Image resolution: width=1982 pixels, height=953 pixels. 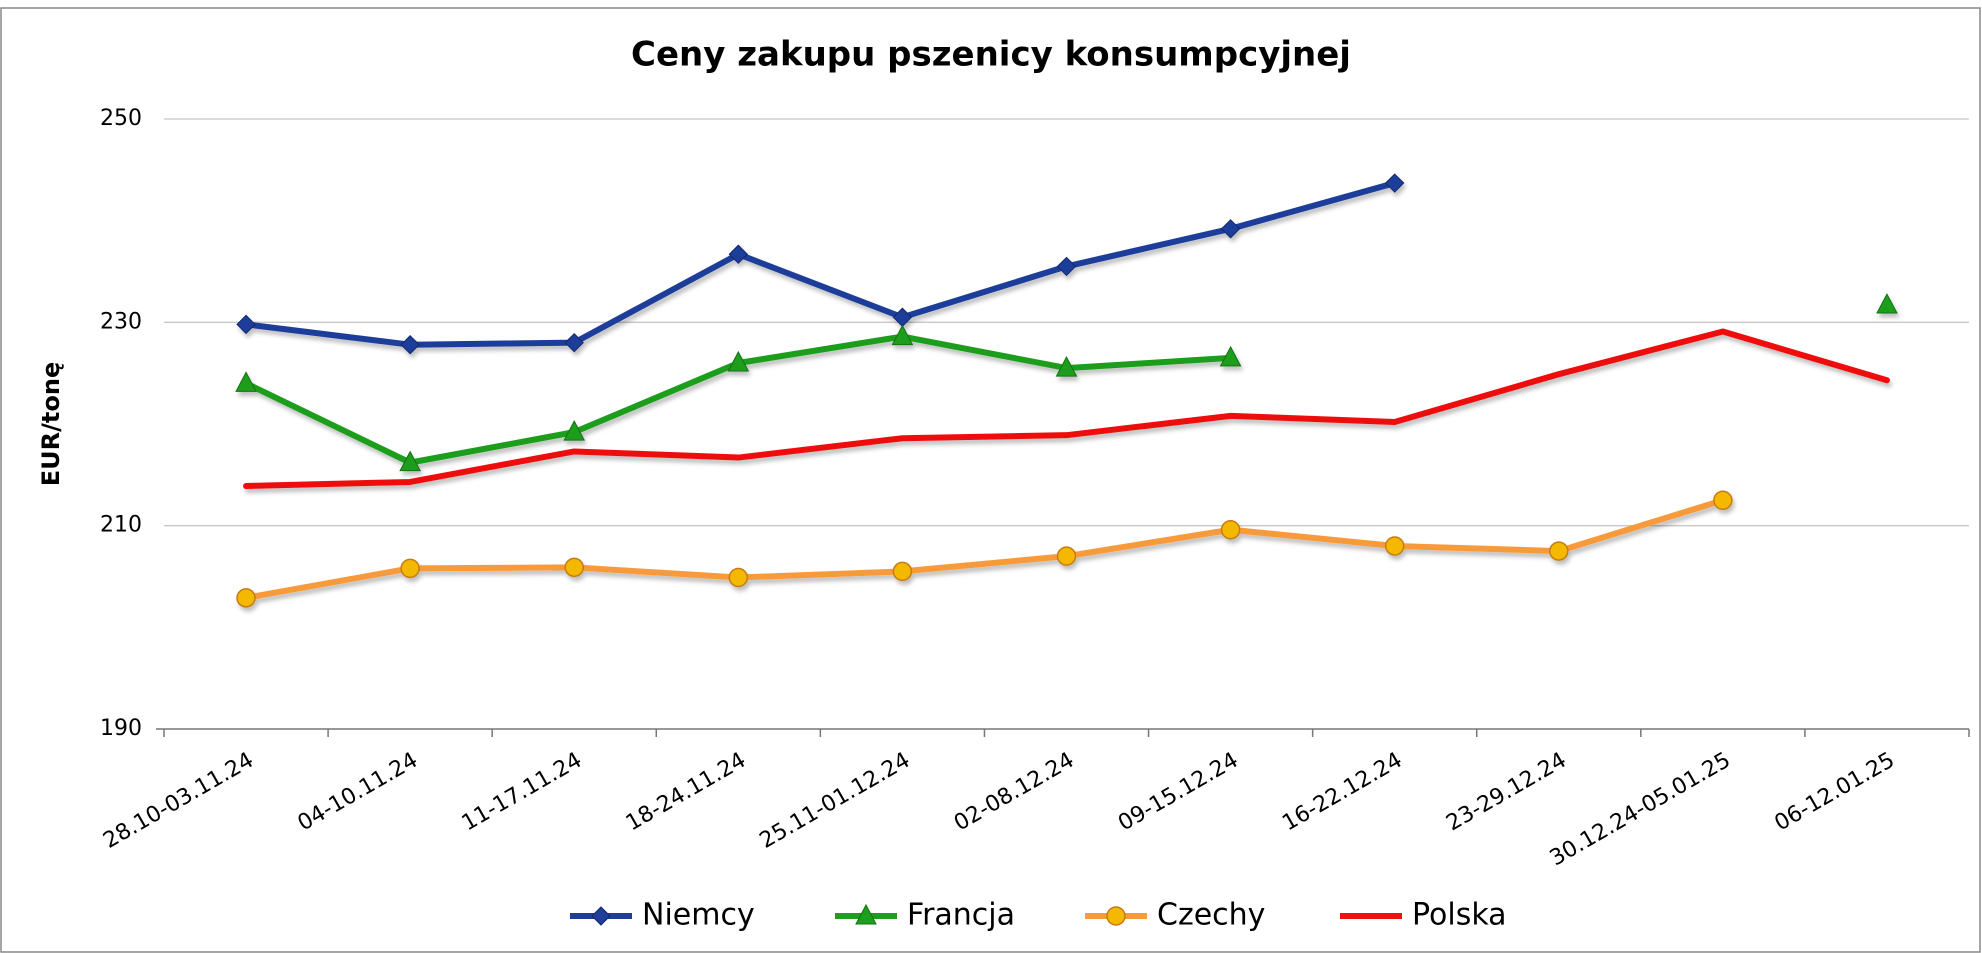 What do you see at coordinates (121, 118) in the screenshot?
I see `y-tick-label: 250` at bounding box center [121, 118].